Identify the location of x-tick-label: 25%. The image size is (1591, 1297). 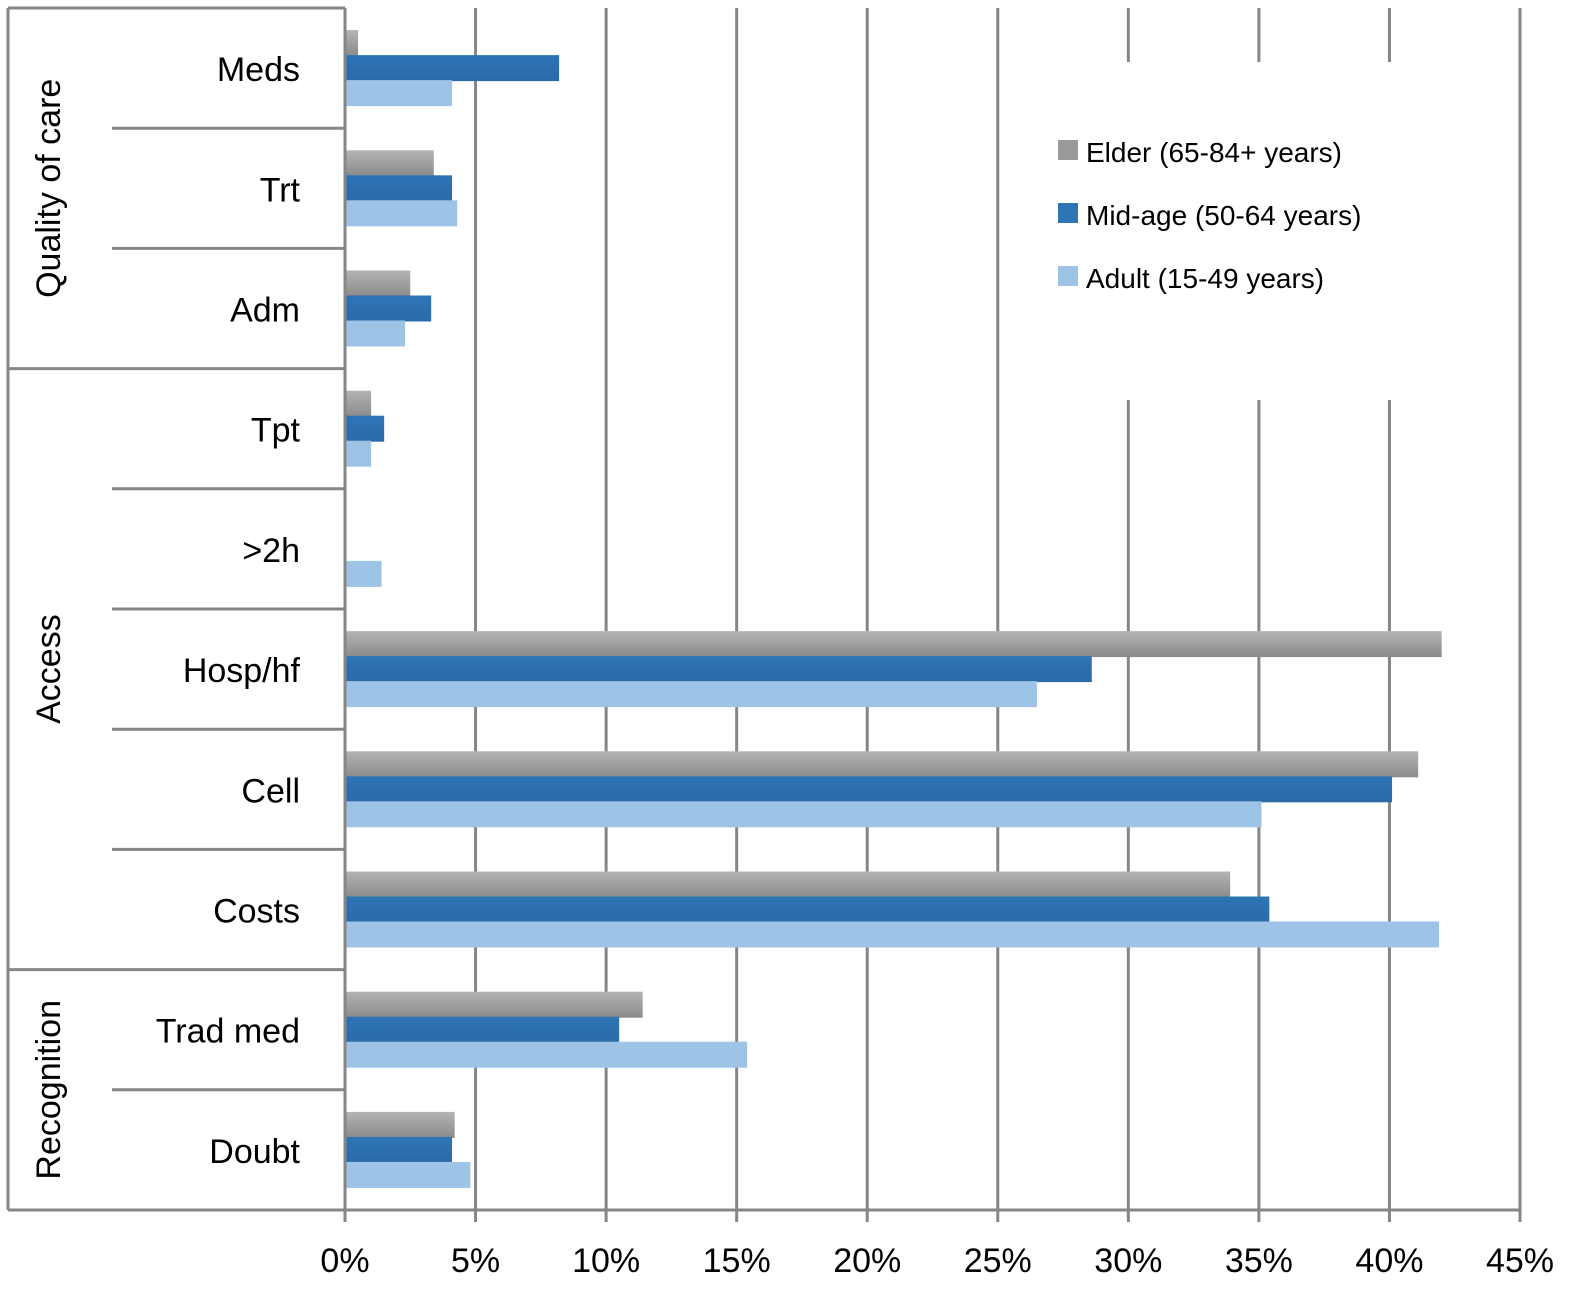
(998, 1261).